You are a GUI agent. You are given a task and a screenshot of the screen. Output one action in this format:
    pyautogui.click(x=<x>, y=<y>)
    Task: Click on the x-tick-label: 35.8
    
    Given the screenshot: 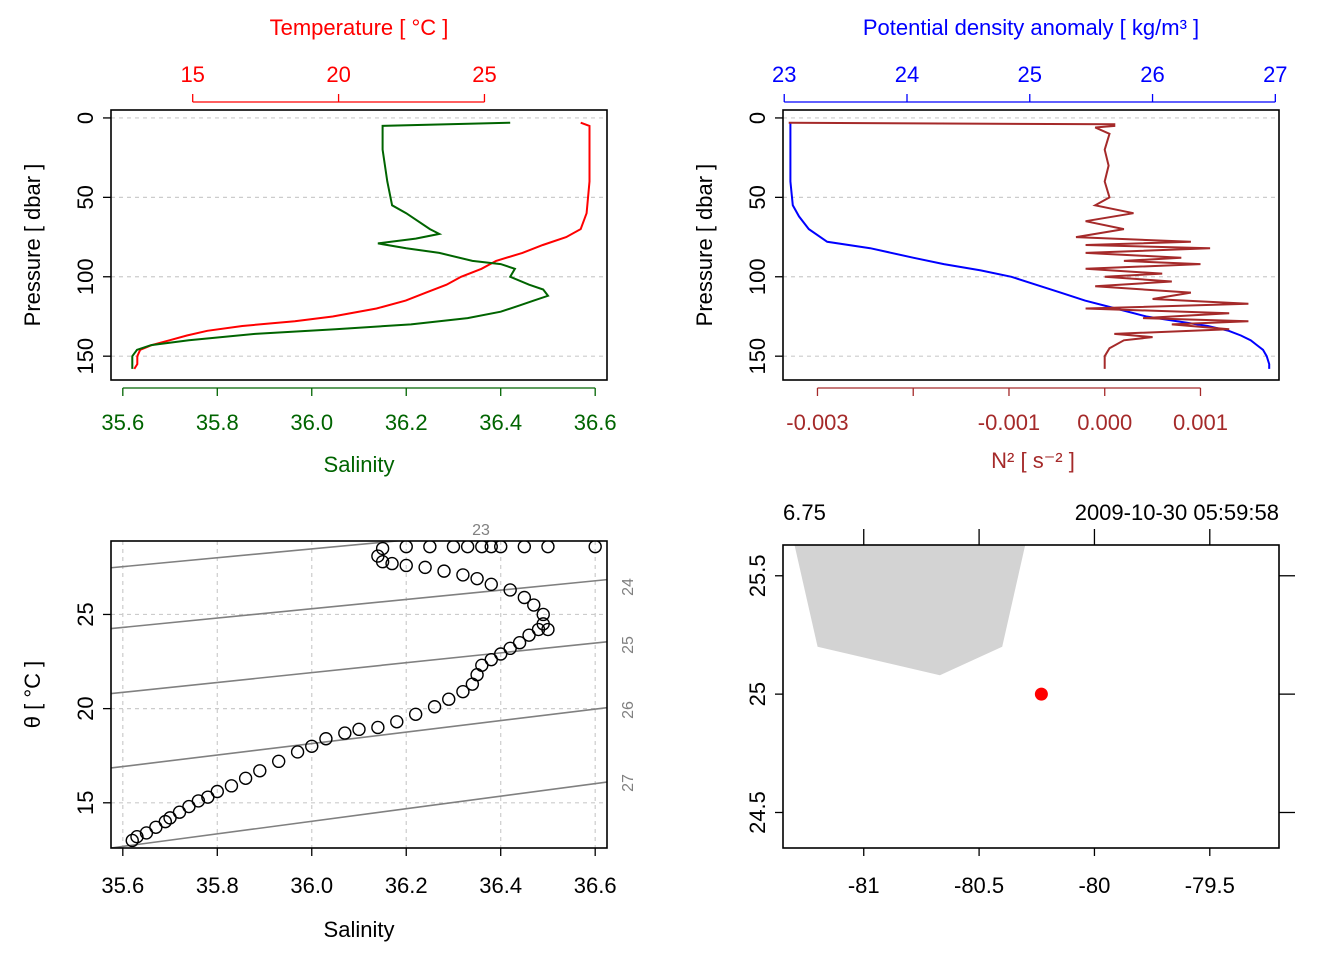 What is the action you would take?
    pyautogui.click(x=217, y=422)
    